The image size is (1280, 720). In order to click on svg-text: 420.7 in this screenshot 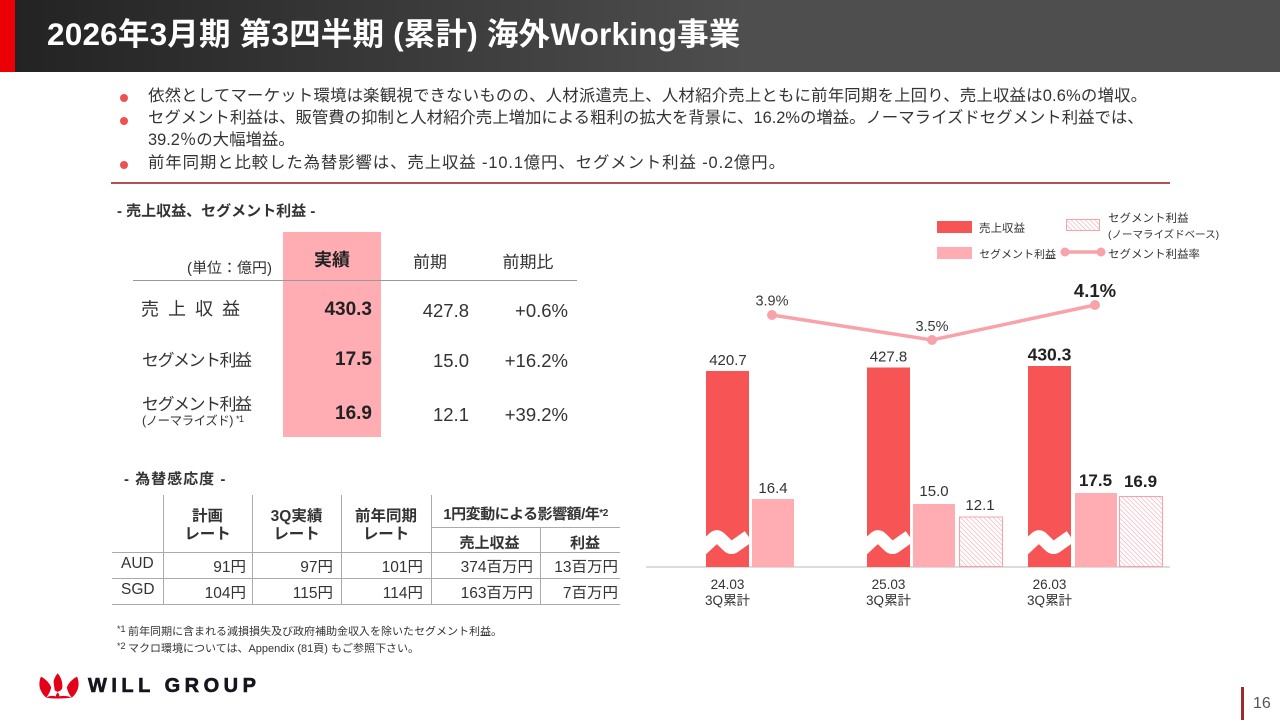, I will do `click(728, 360)`.